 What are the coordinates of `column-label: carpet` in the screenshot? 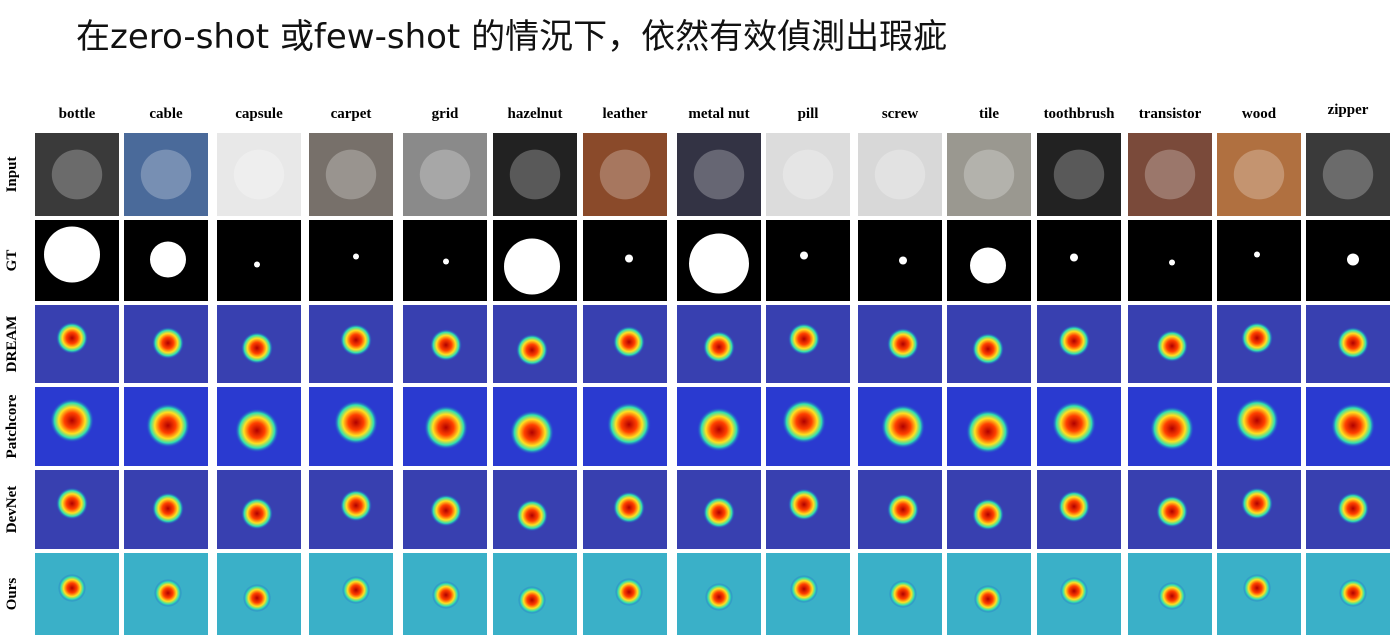 It's located at (351, 114).